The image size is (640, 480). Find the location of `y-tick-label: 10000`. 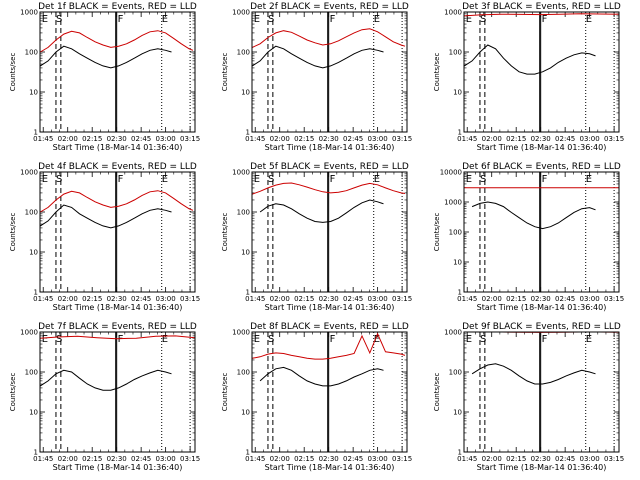

y-tick-label: 10000 is located at coordinates (451, 173).